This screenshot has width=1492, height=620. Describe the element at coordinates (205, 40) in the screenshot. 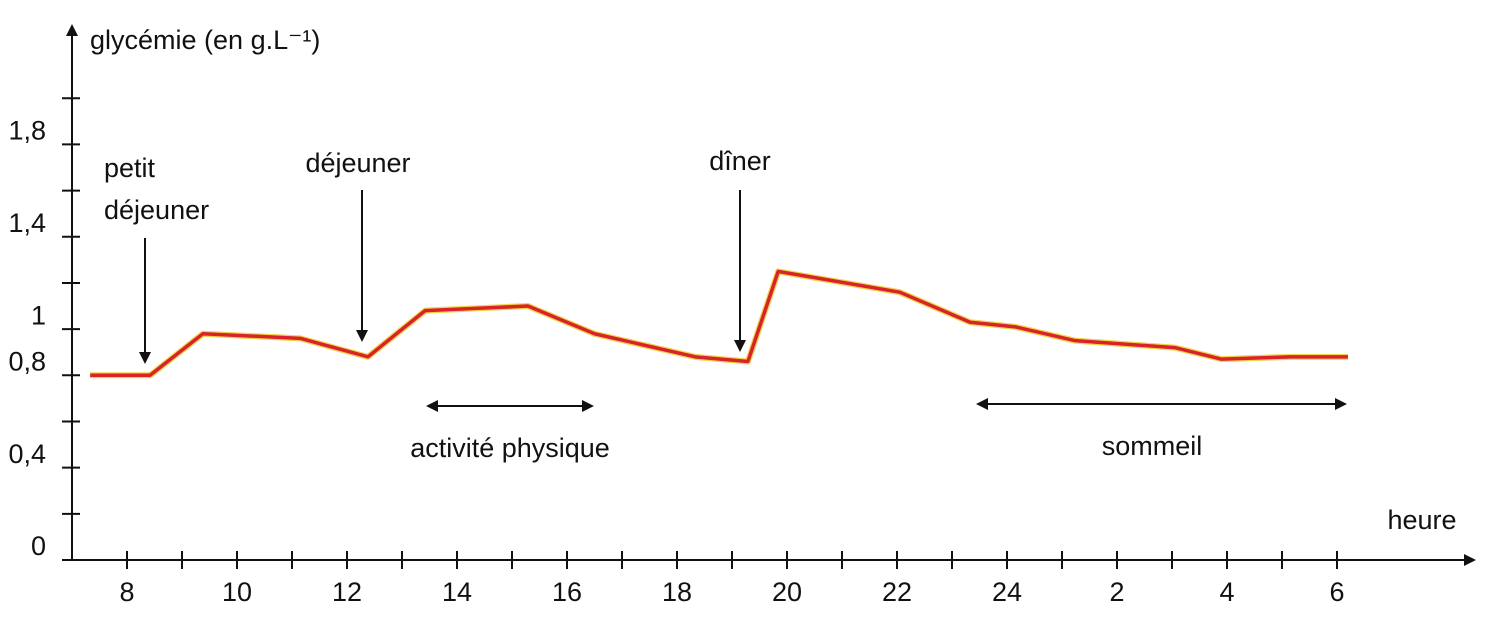

I see `y-axis-label: glycémie (en g.L⁻¹)` at that location.